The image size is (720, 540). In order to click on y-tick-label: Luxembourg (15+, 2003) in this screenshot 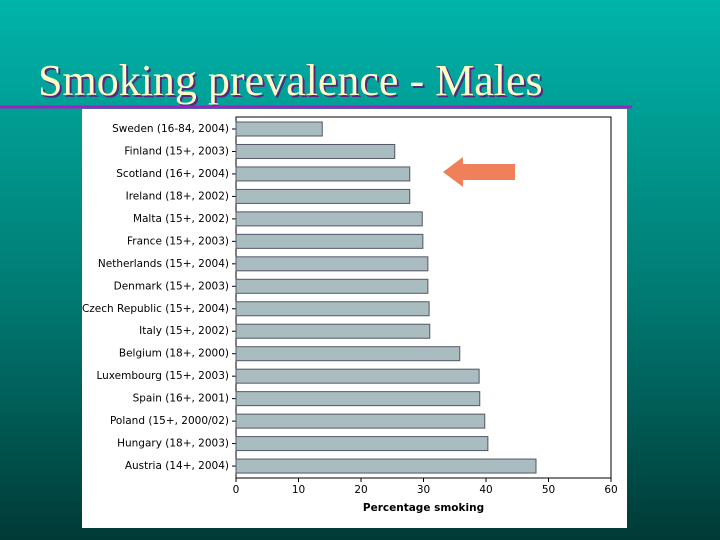, I will do `click(162, 376)`.